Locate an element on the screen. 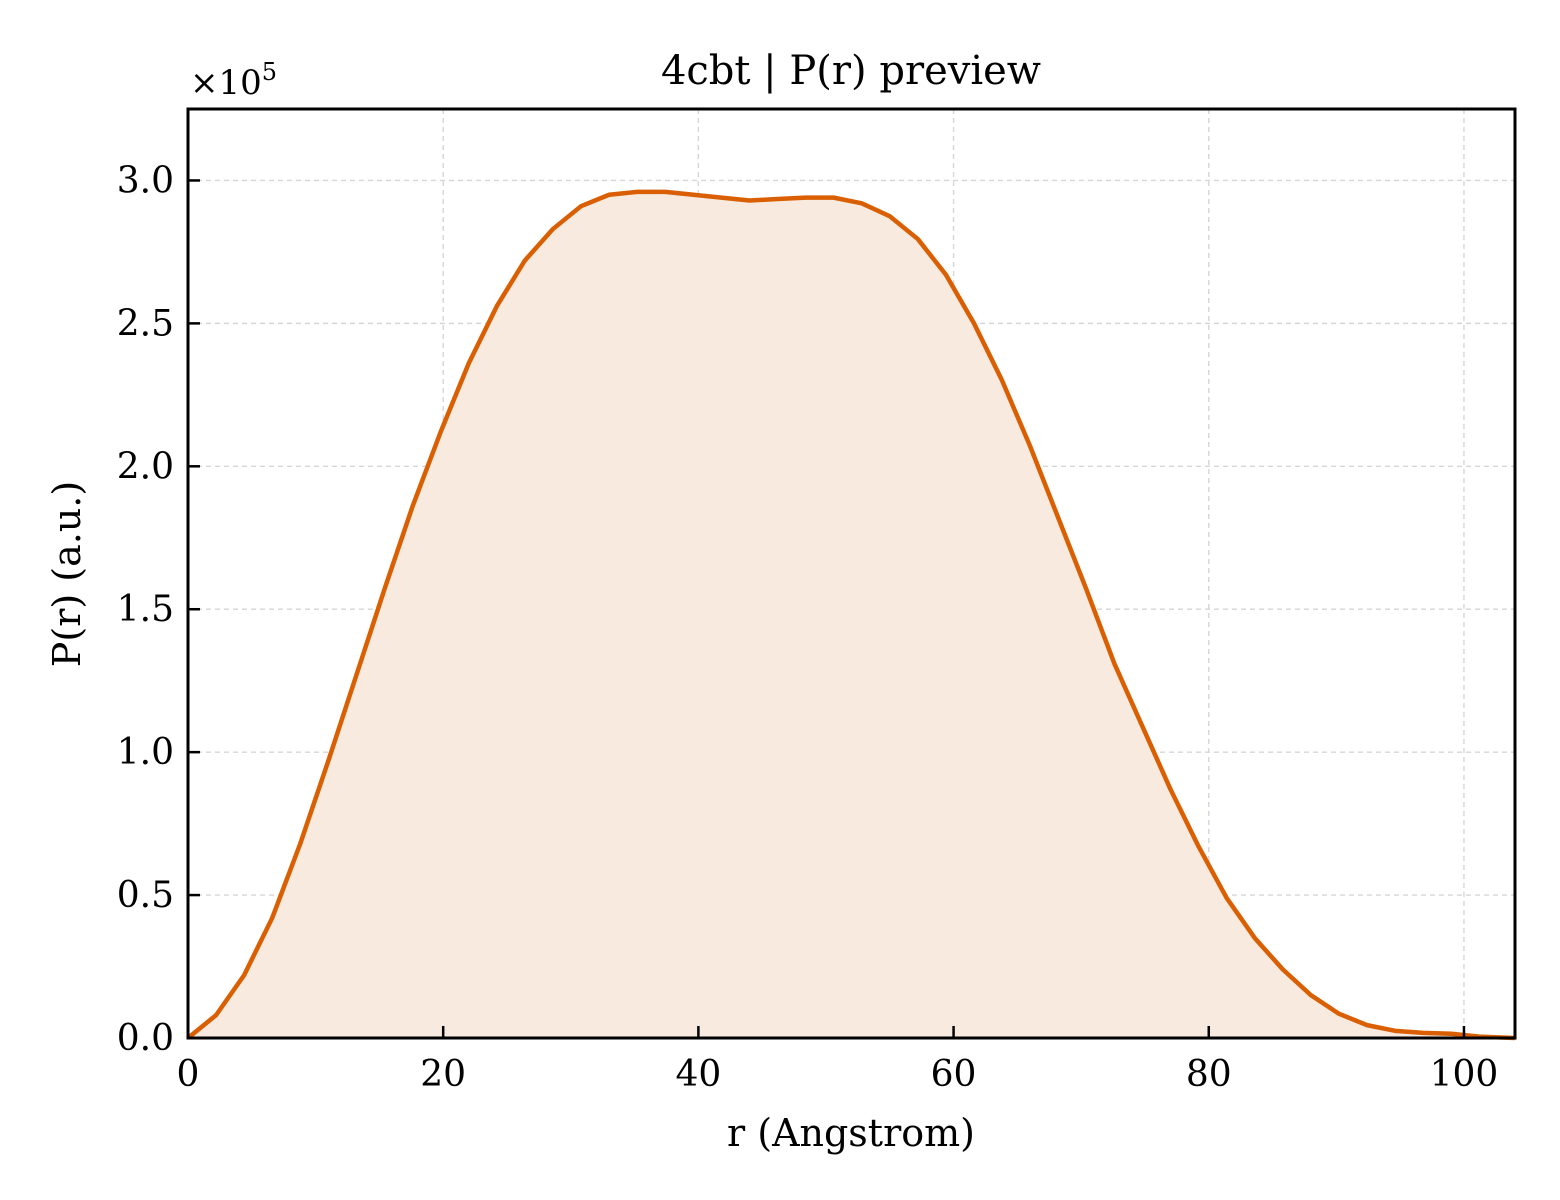 The width and height of the screenshot is (1560, 1200). y-tick-label-2: 1.0 is located at coordinates (145, 752).